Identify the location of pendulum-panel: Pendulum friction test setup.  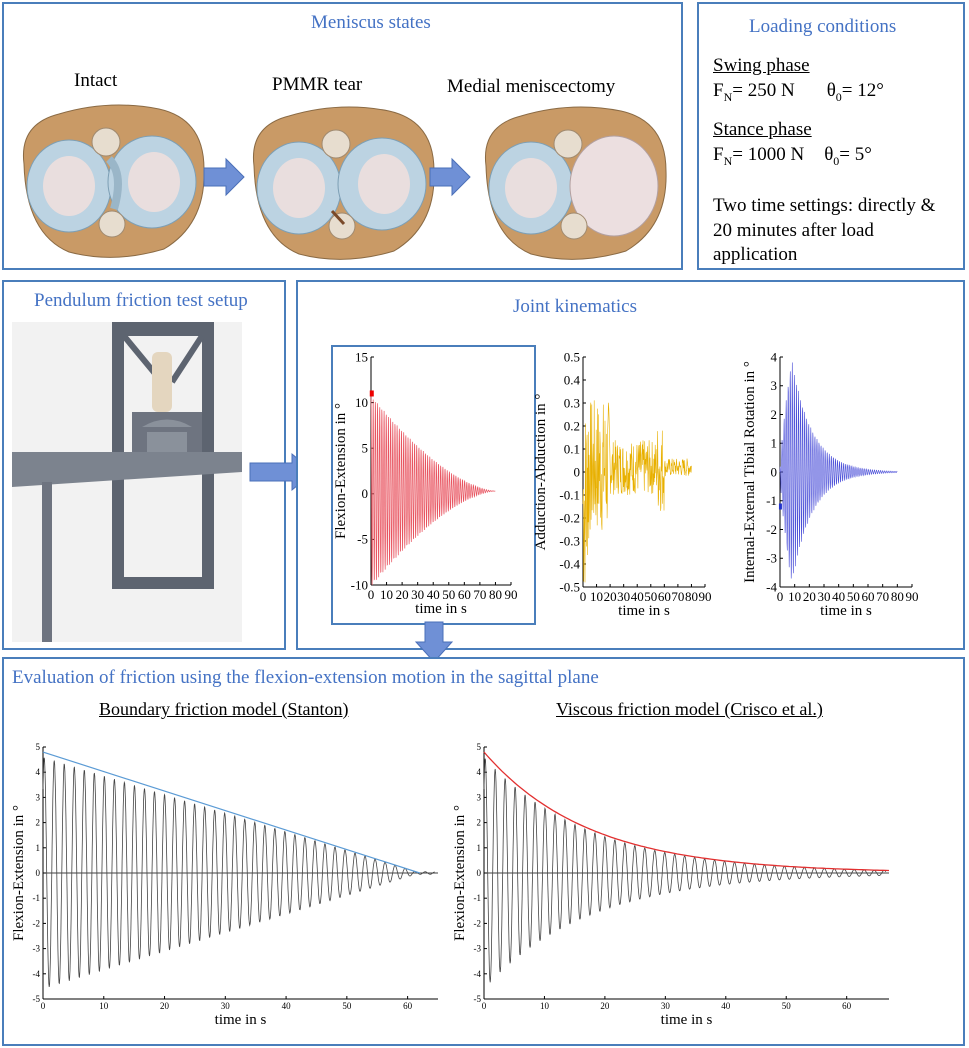
(158, 465).